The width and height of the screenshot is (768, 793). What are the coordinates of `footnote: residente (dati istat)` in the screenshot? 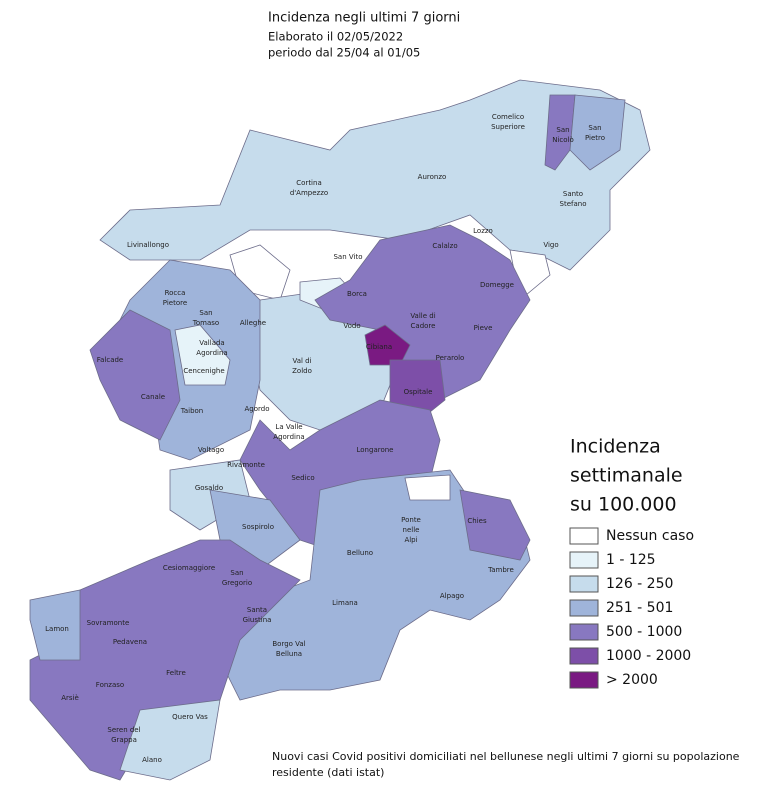 It's located at (328, 772).